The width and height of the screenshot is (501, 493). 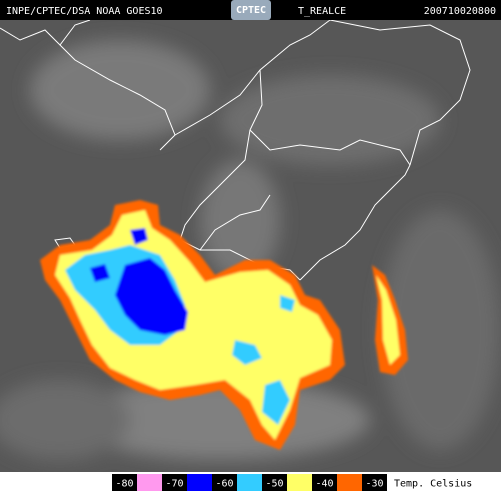 I want to click on legend-label: -40, so click(x=324, y=484).